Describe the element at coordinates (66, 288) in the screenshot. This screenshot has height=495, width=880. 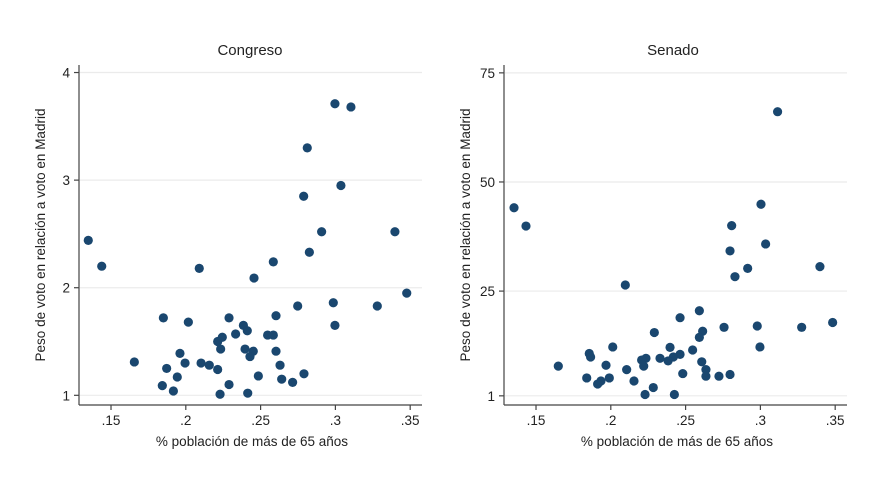
I see `y-tick-label: 2` at that location.